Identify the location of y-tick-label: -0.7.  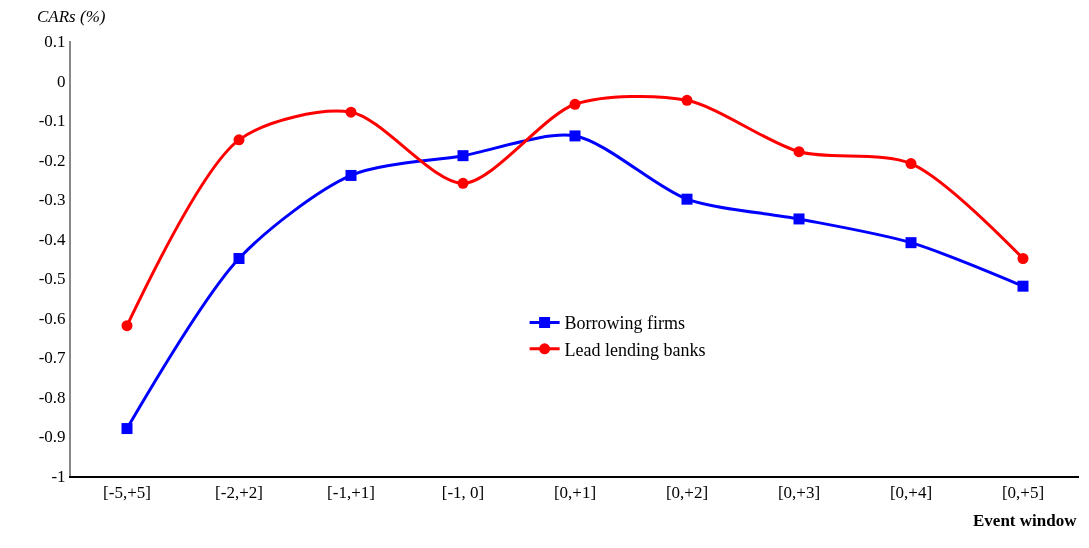
(52, 358).